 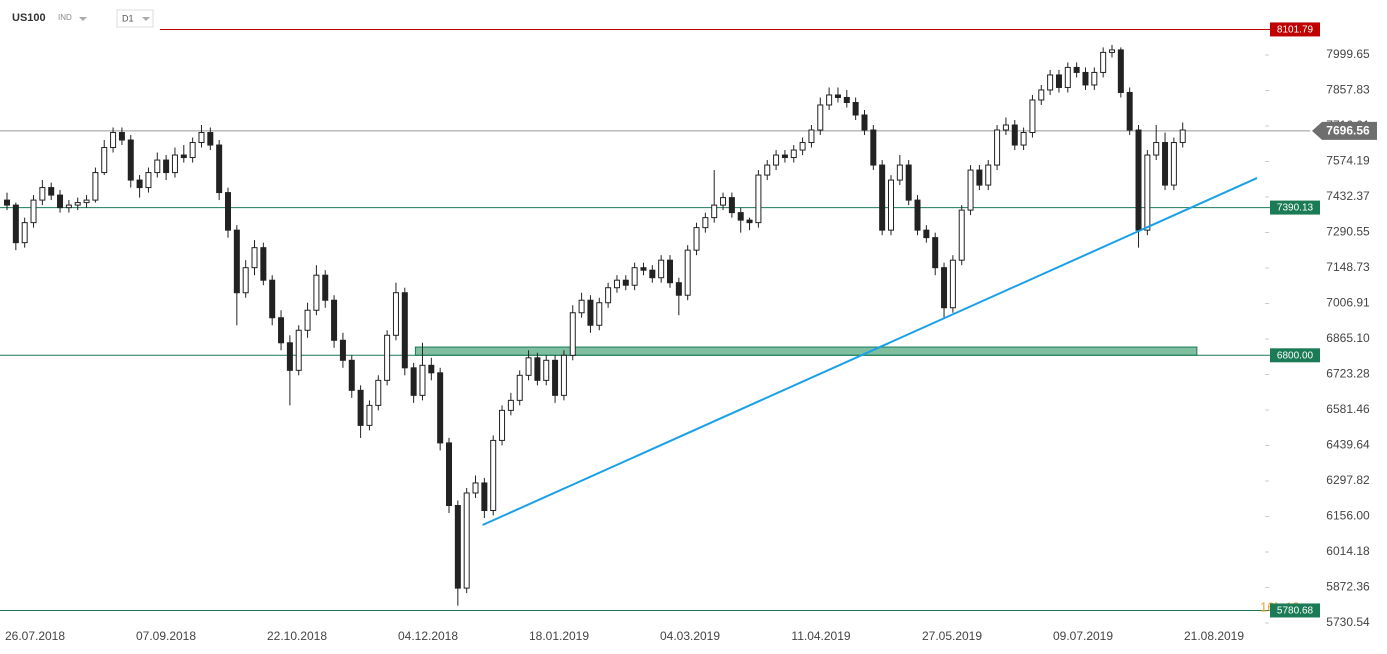 I want to click on y-tick-label: 7432.37, so click(x=1348, y=196).